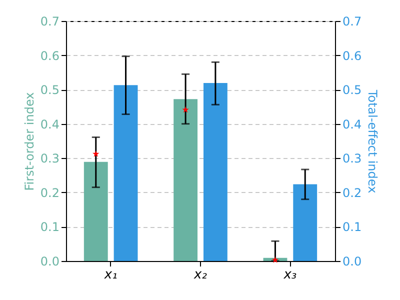  I want to click on y-axis-title: First-order index, so click(29, 141).